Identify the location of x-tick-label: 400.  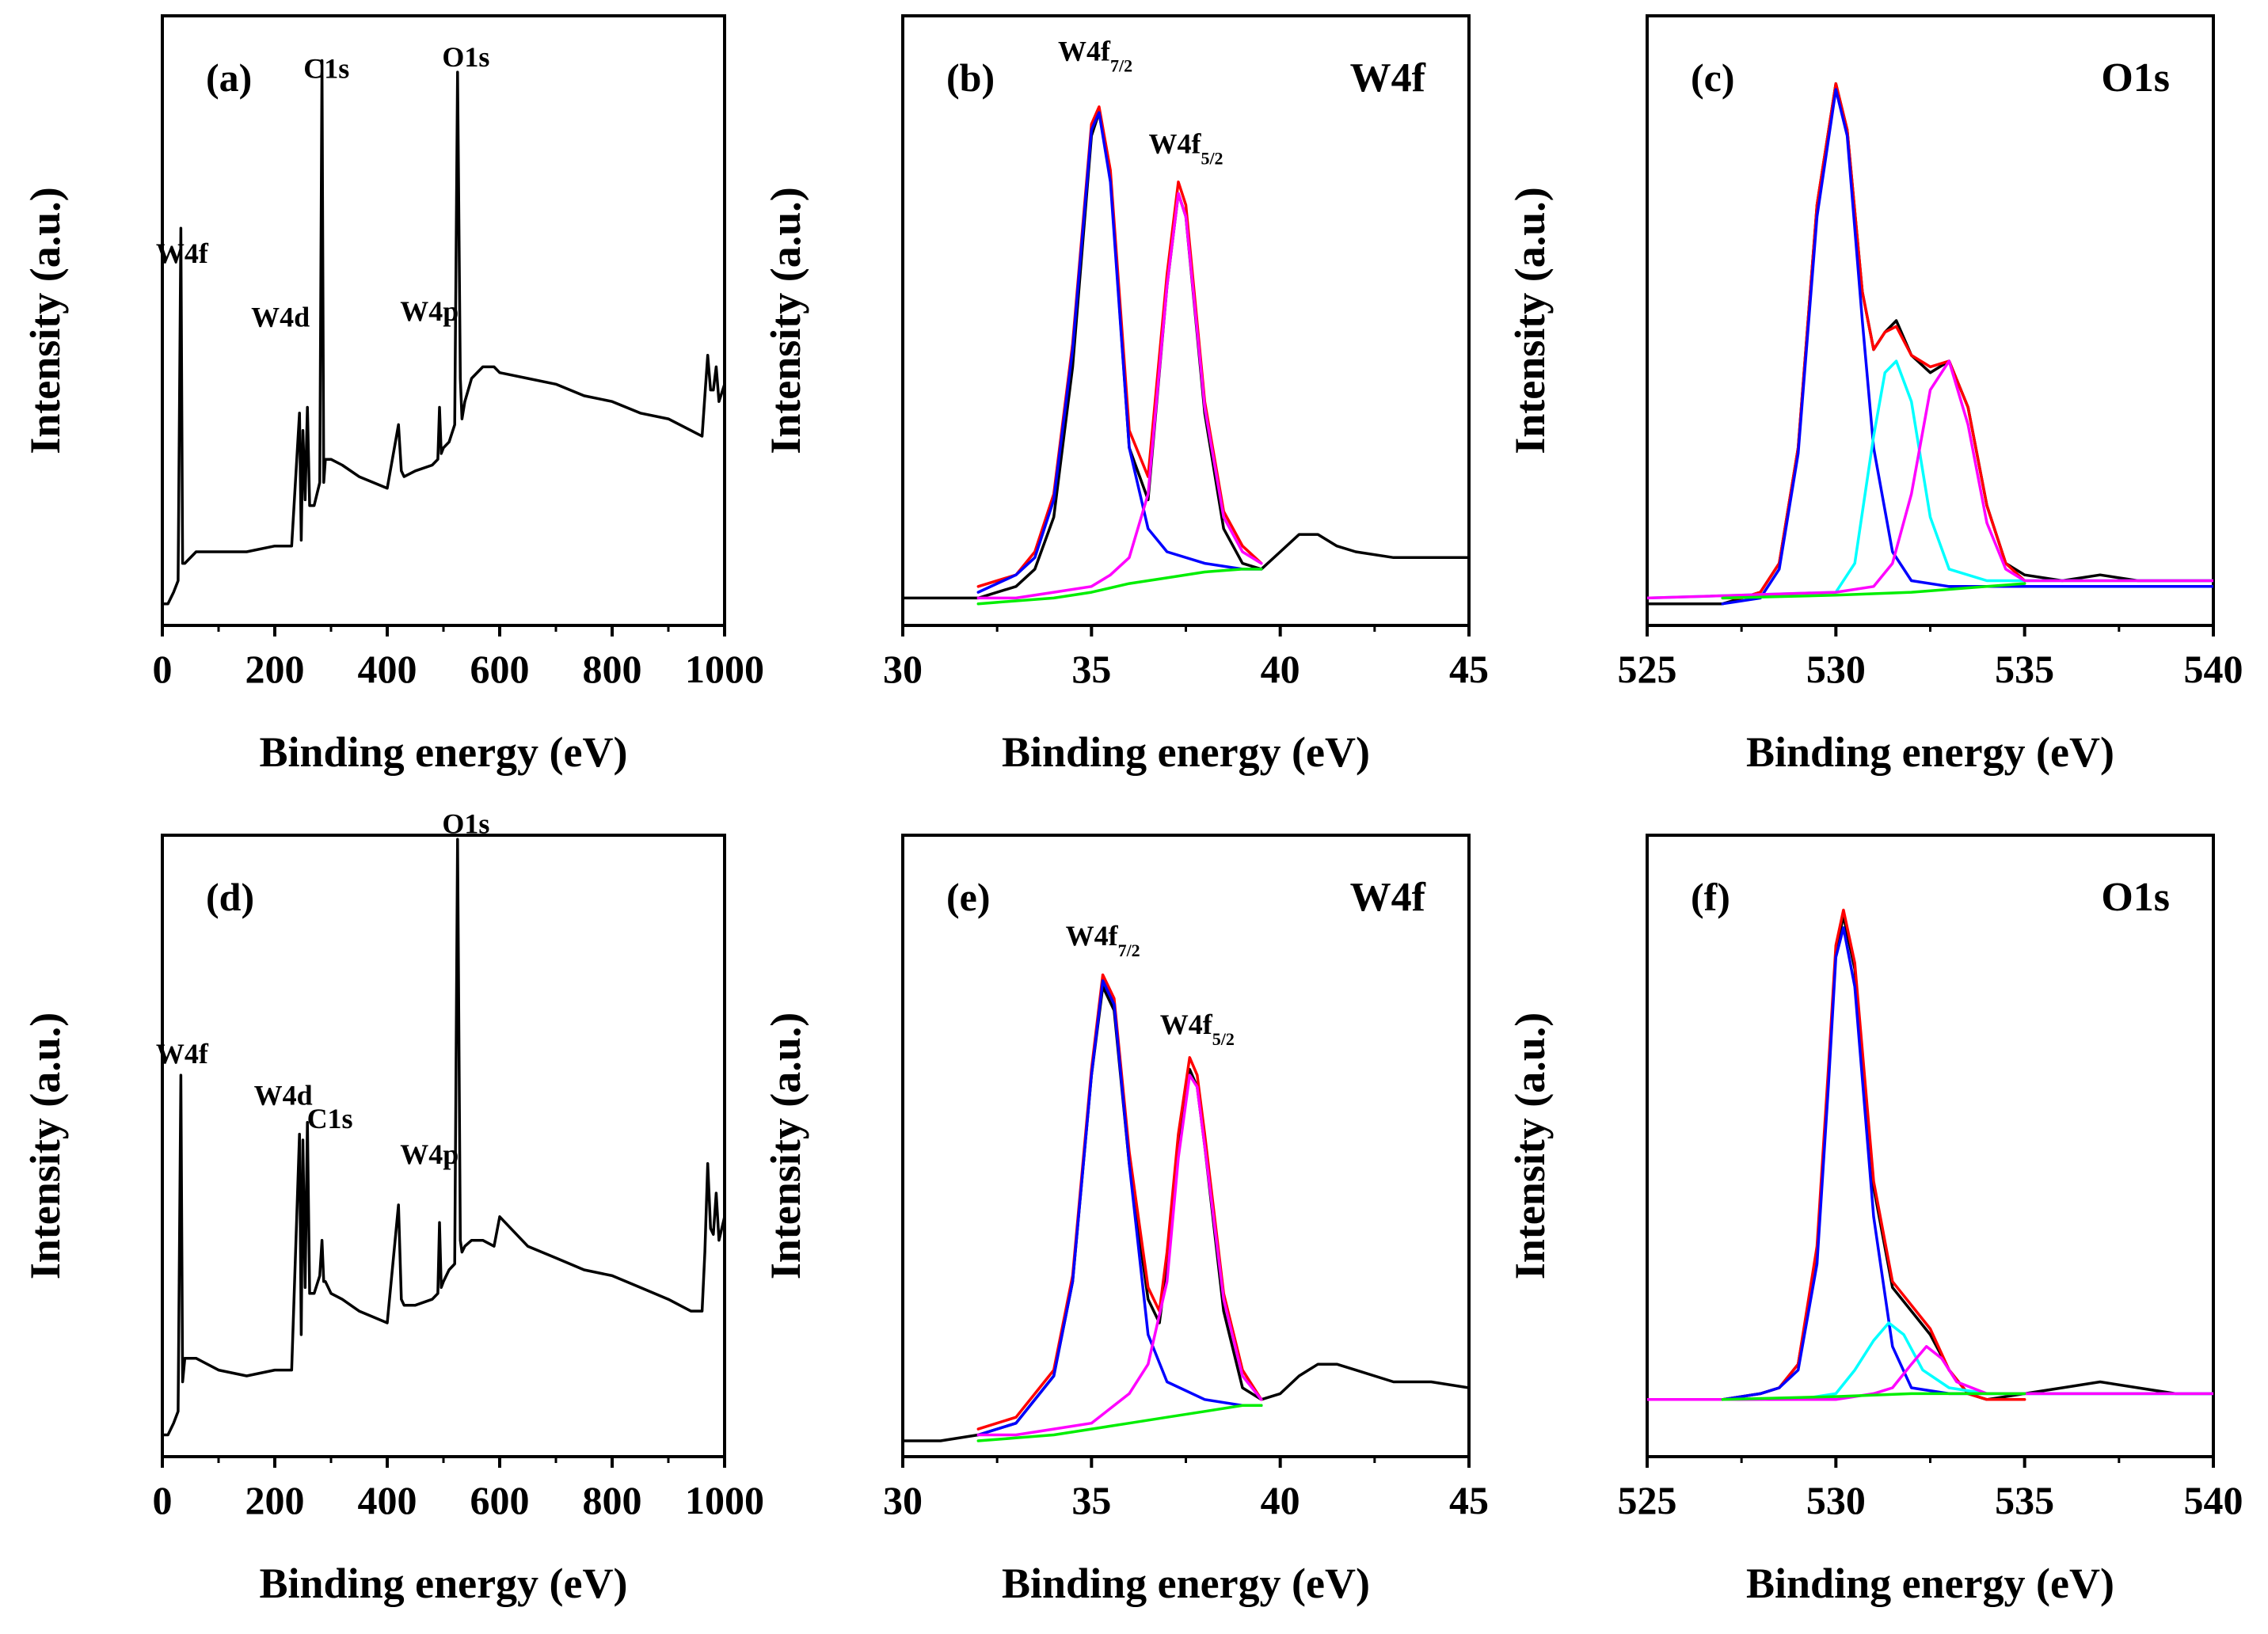
(387, 669).